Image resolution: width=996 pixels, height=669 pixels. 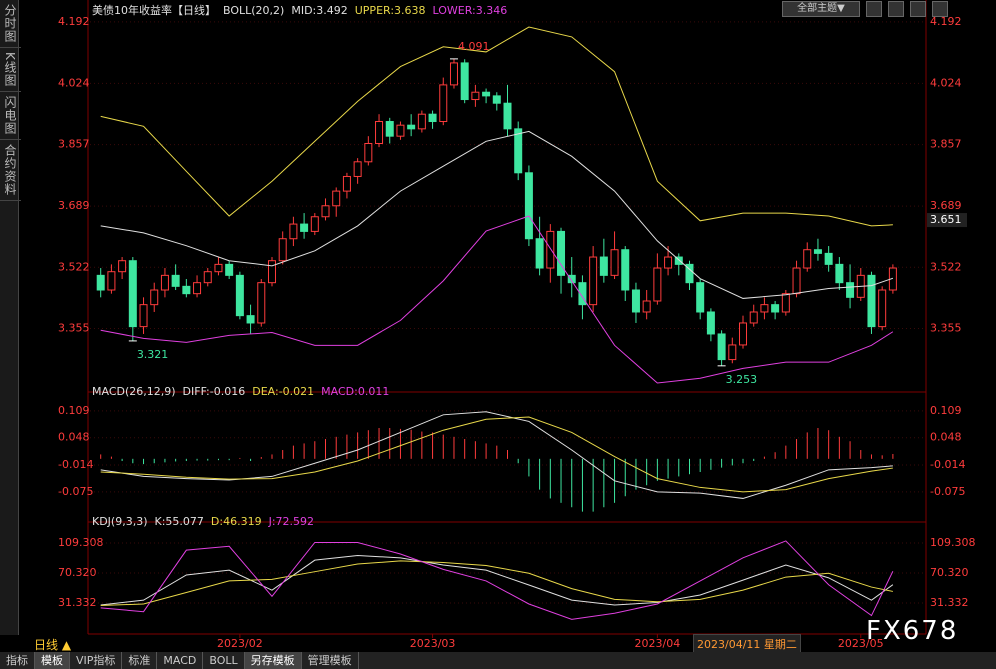 What do you see at coordinates (10, 24) in the screenshot?
I see `sidebar-tab: 分时图` at bounding box center [10, 24].